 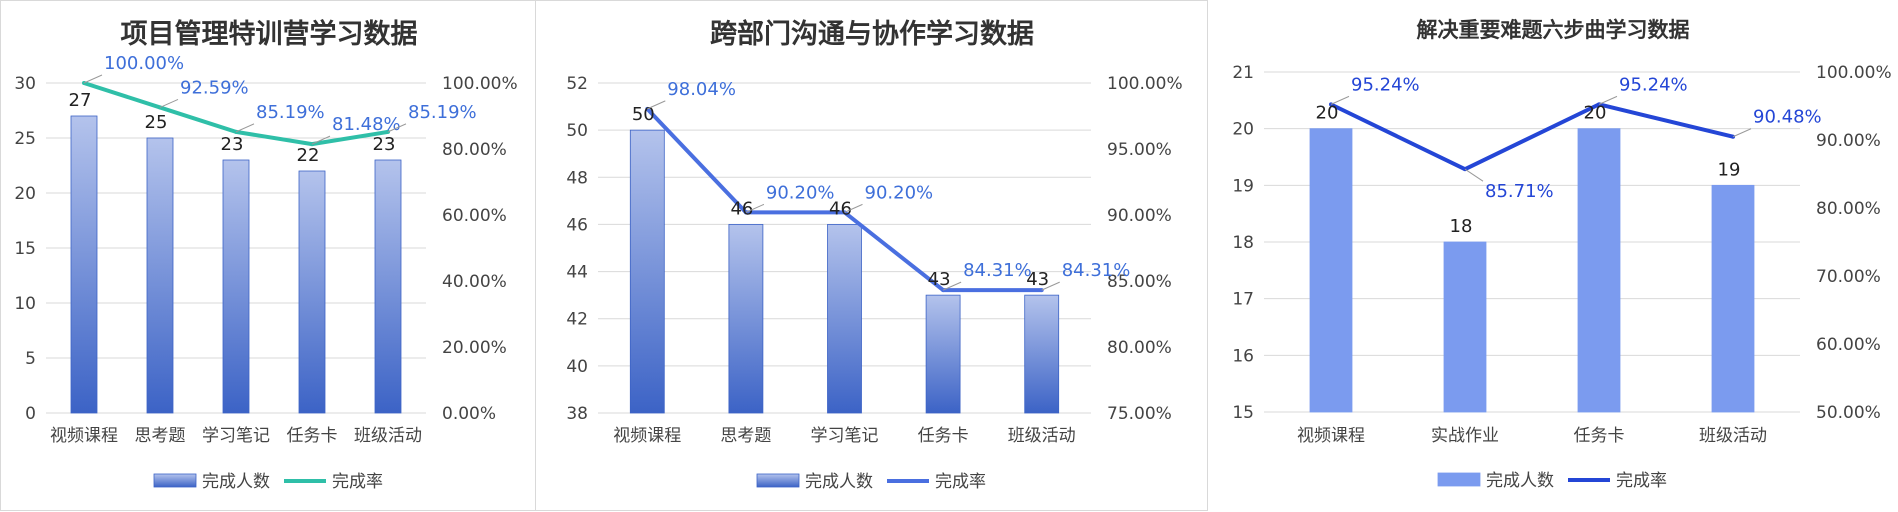 I want to click on y-tick-label: 52, so click(x=577, y=84).